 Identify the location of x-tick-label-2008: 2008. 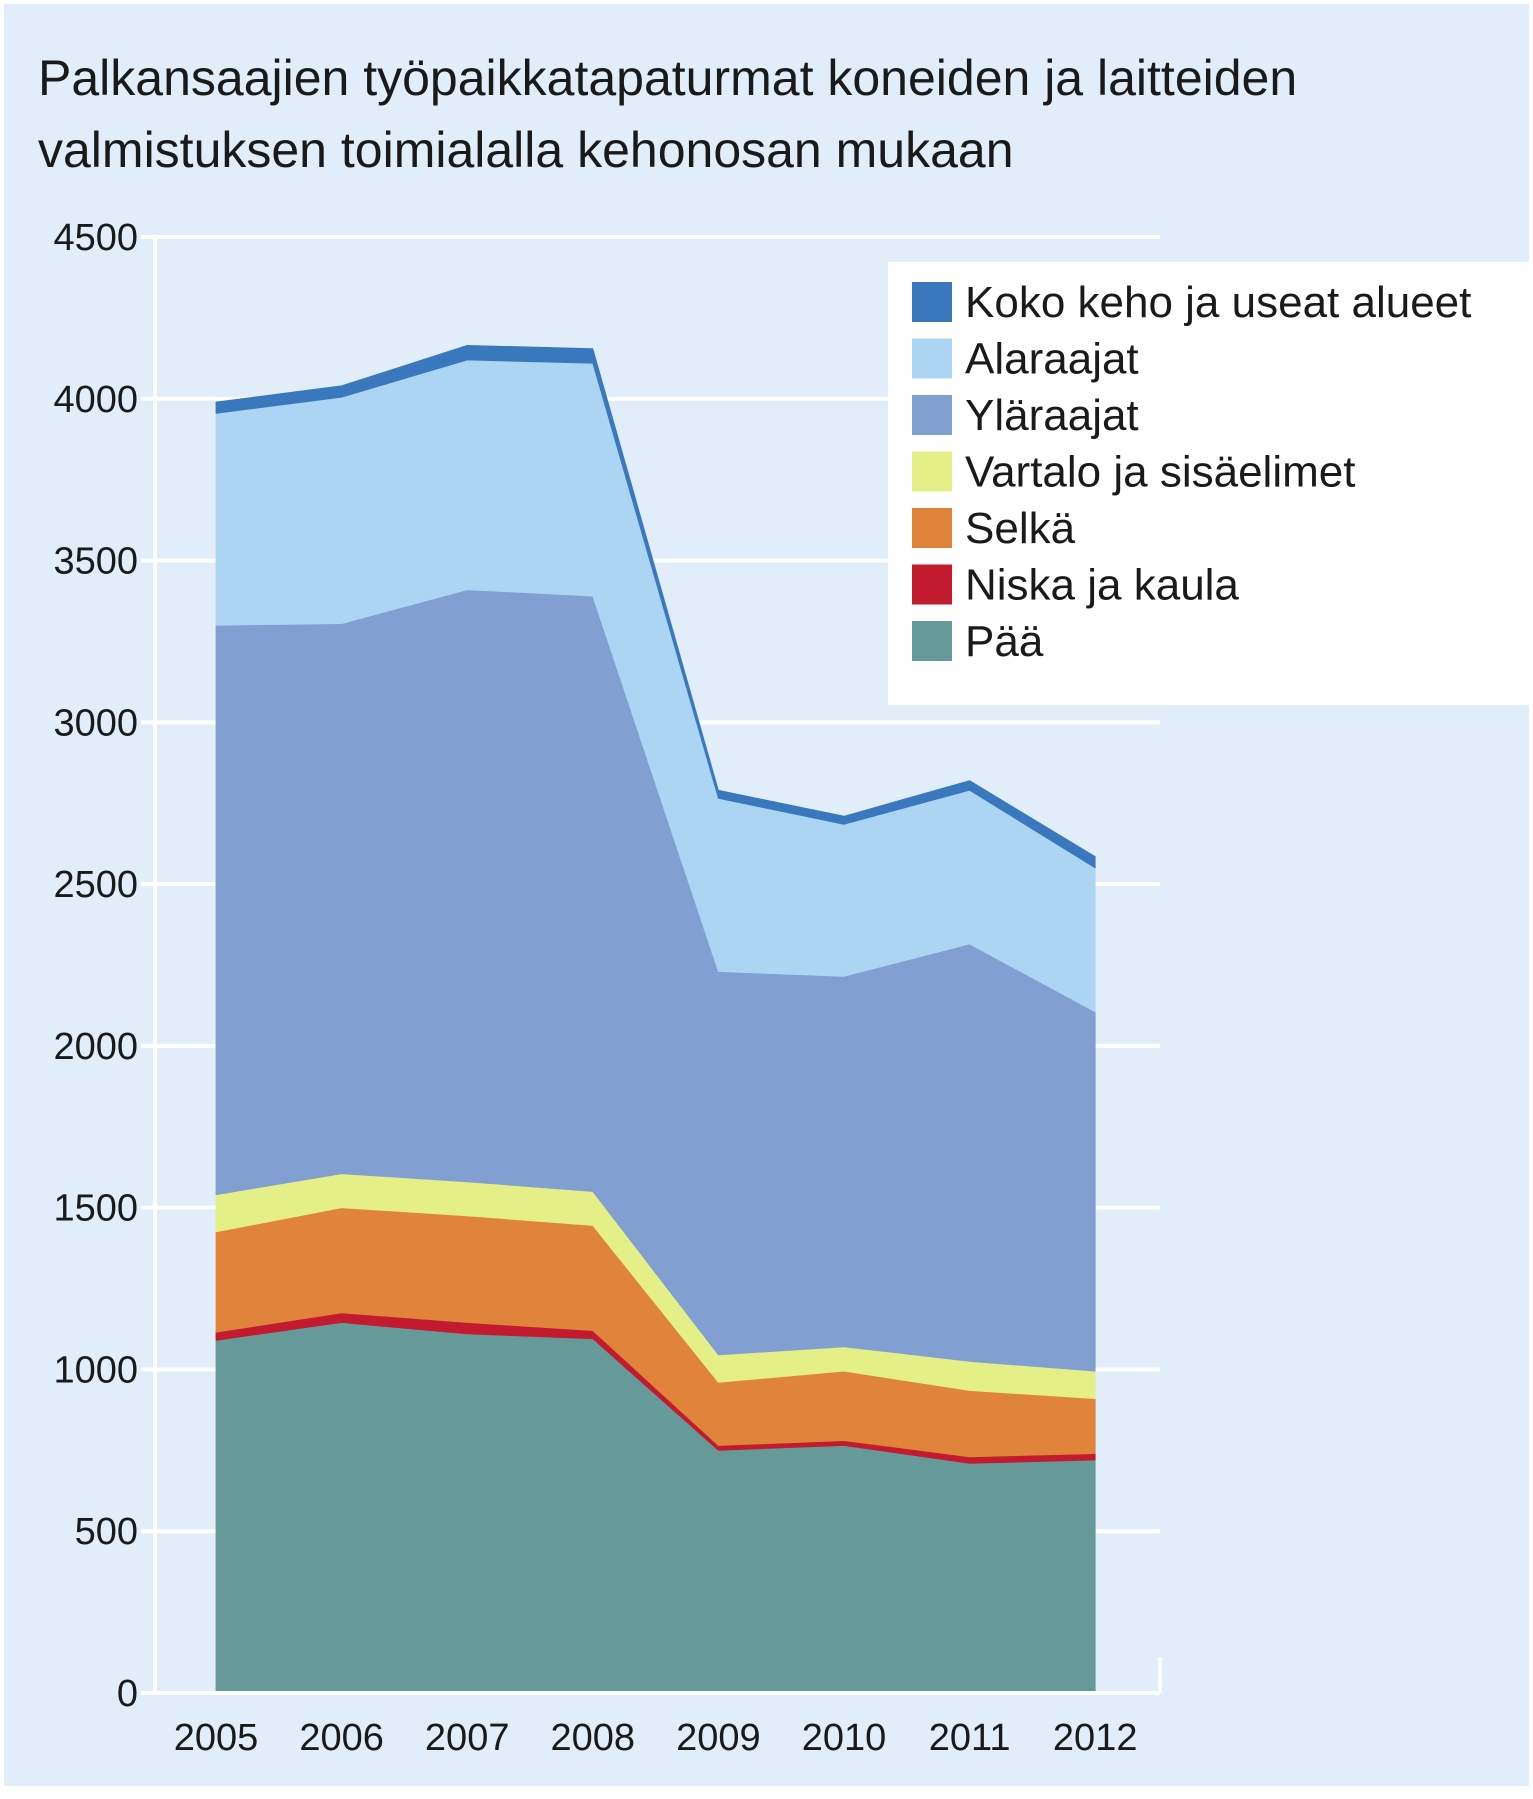
(593, 1738).